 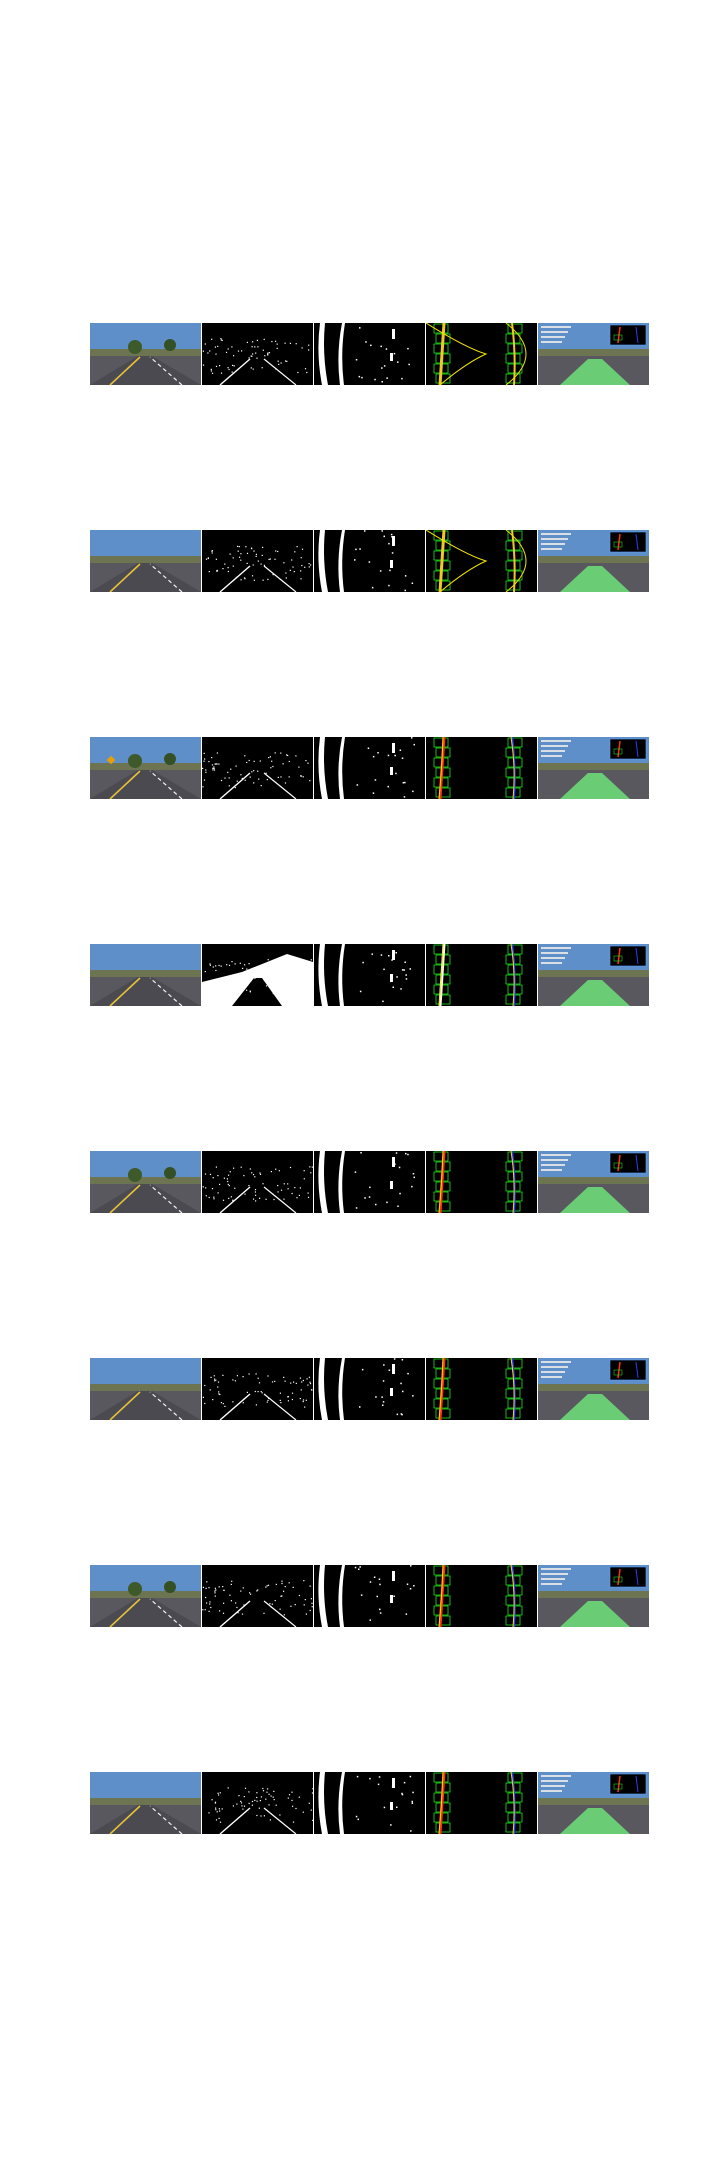 I want to click on binary-threshold-image-panel, so click(x=257, y=354).